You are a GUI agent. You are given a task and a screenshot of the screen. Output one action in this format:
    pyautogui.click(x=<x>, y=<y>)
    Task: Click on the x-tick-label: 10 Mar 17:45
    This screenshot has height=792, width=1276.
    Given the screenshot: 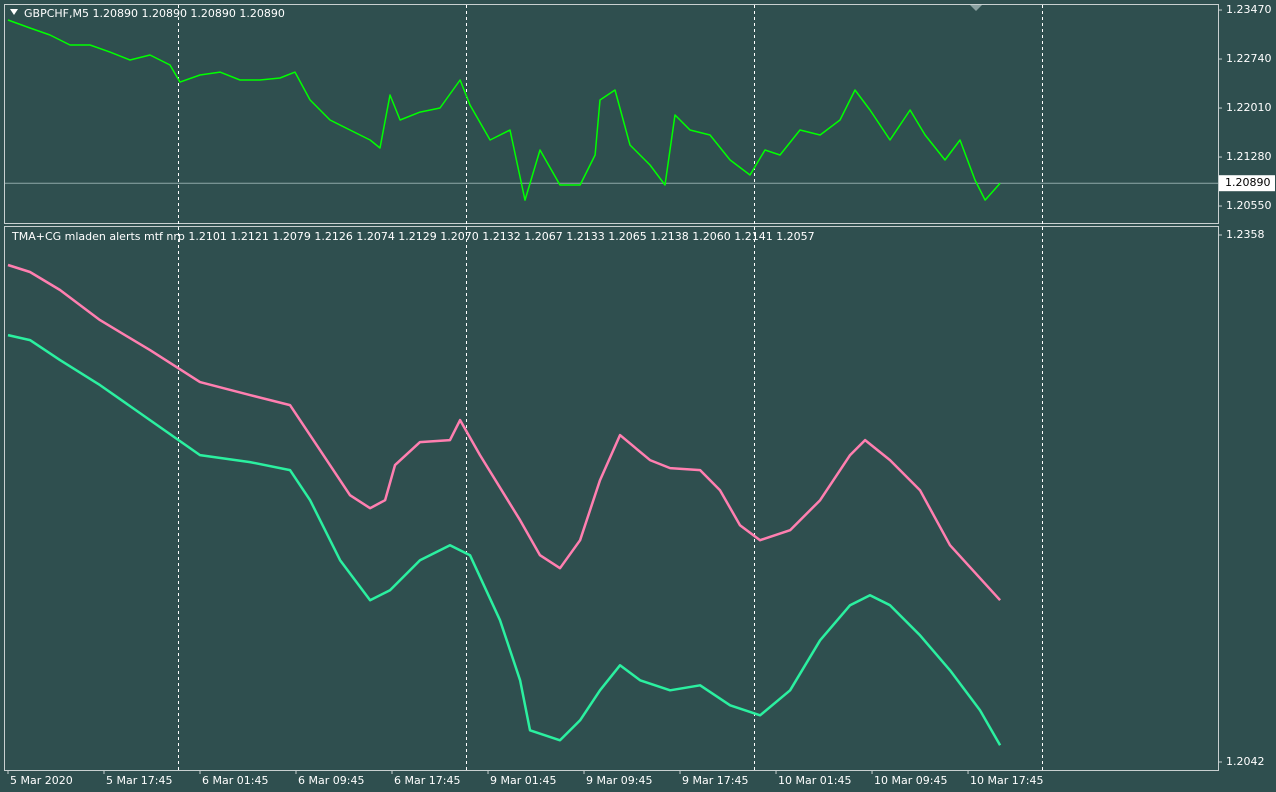 What is the action you would take?
    pyautogui.click(x=1006, y=780)
    